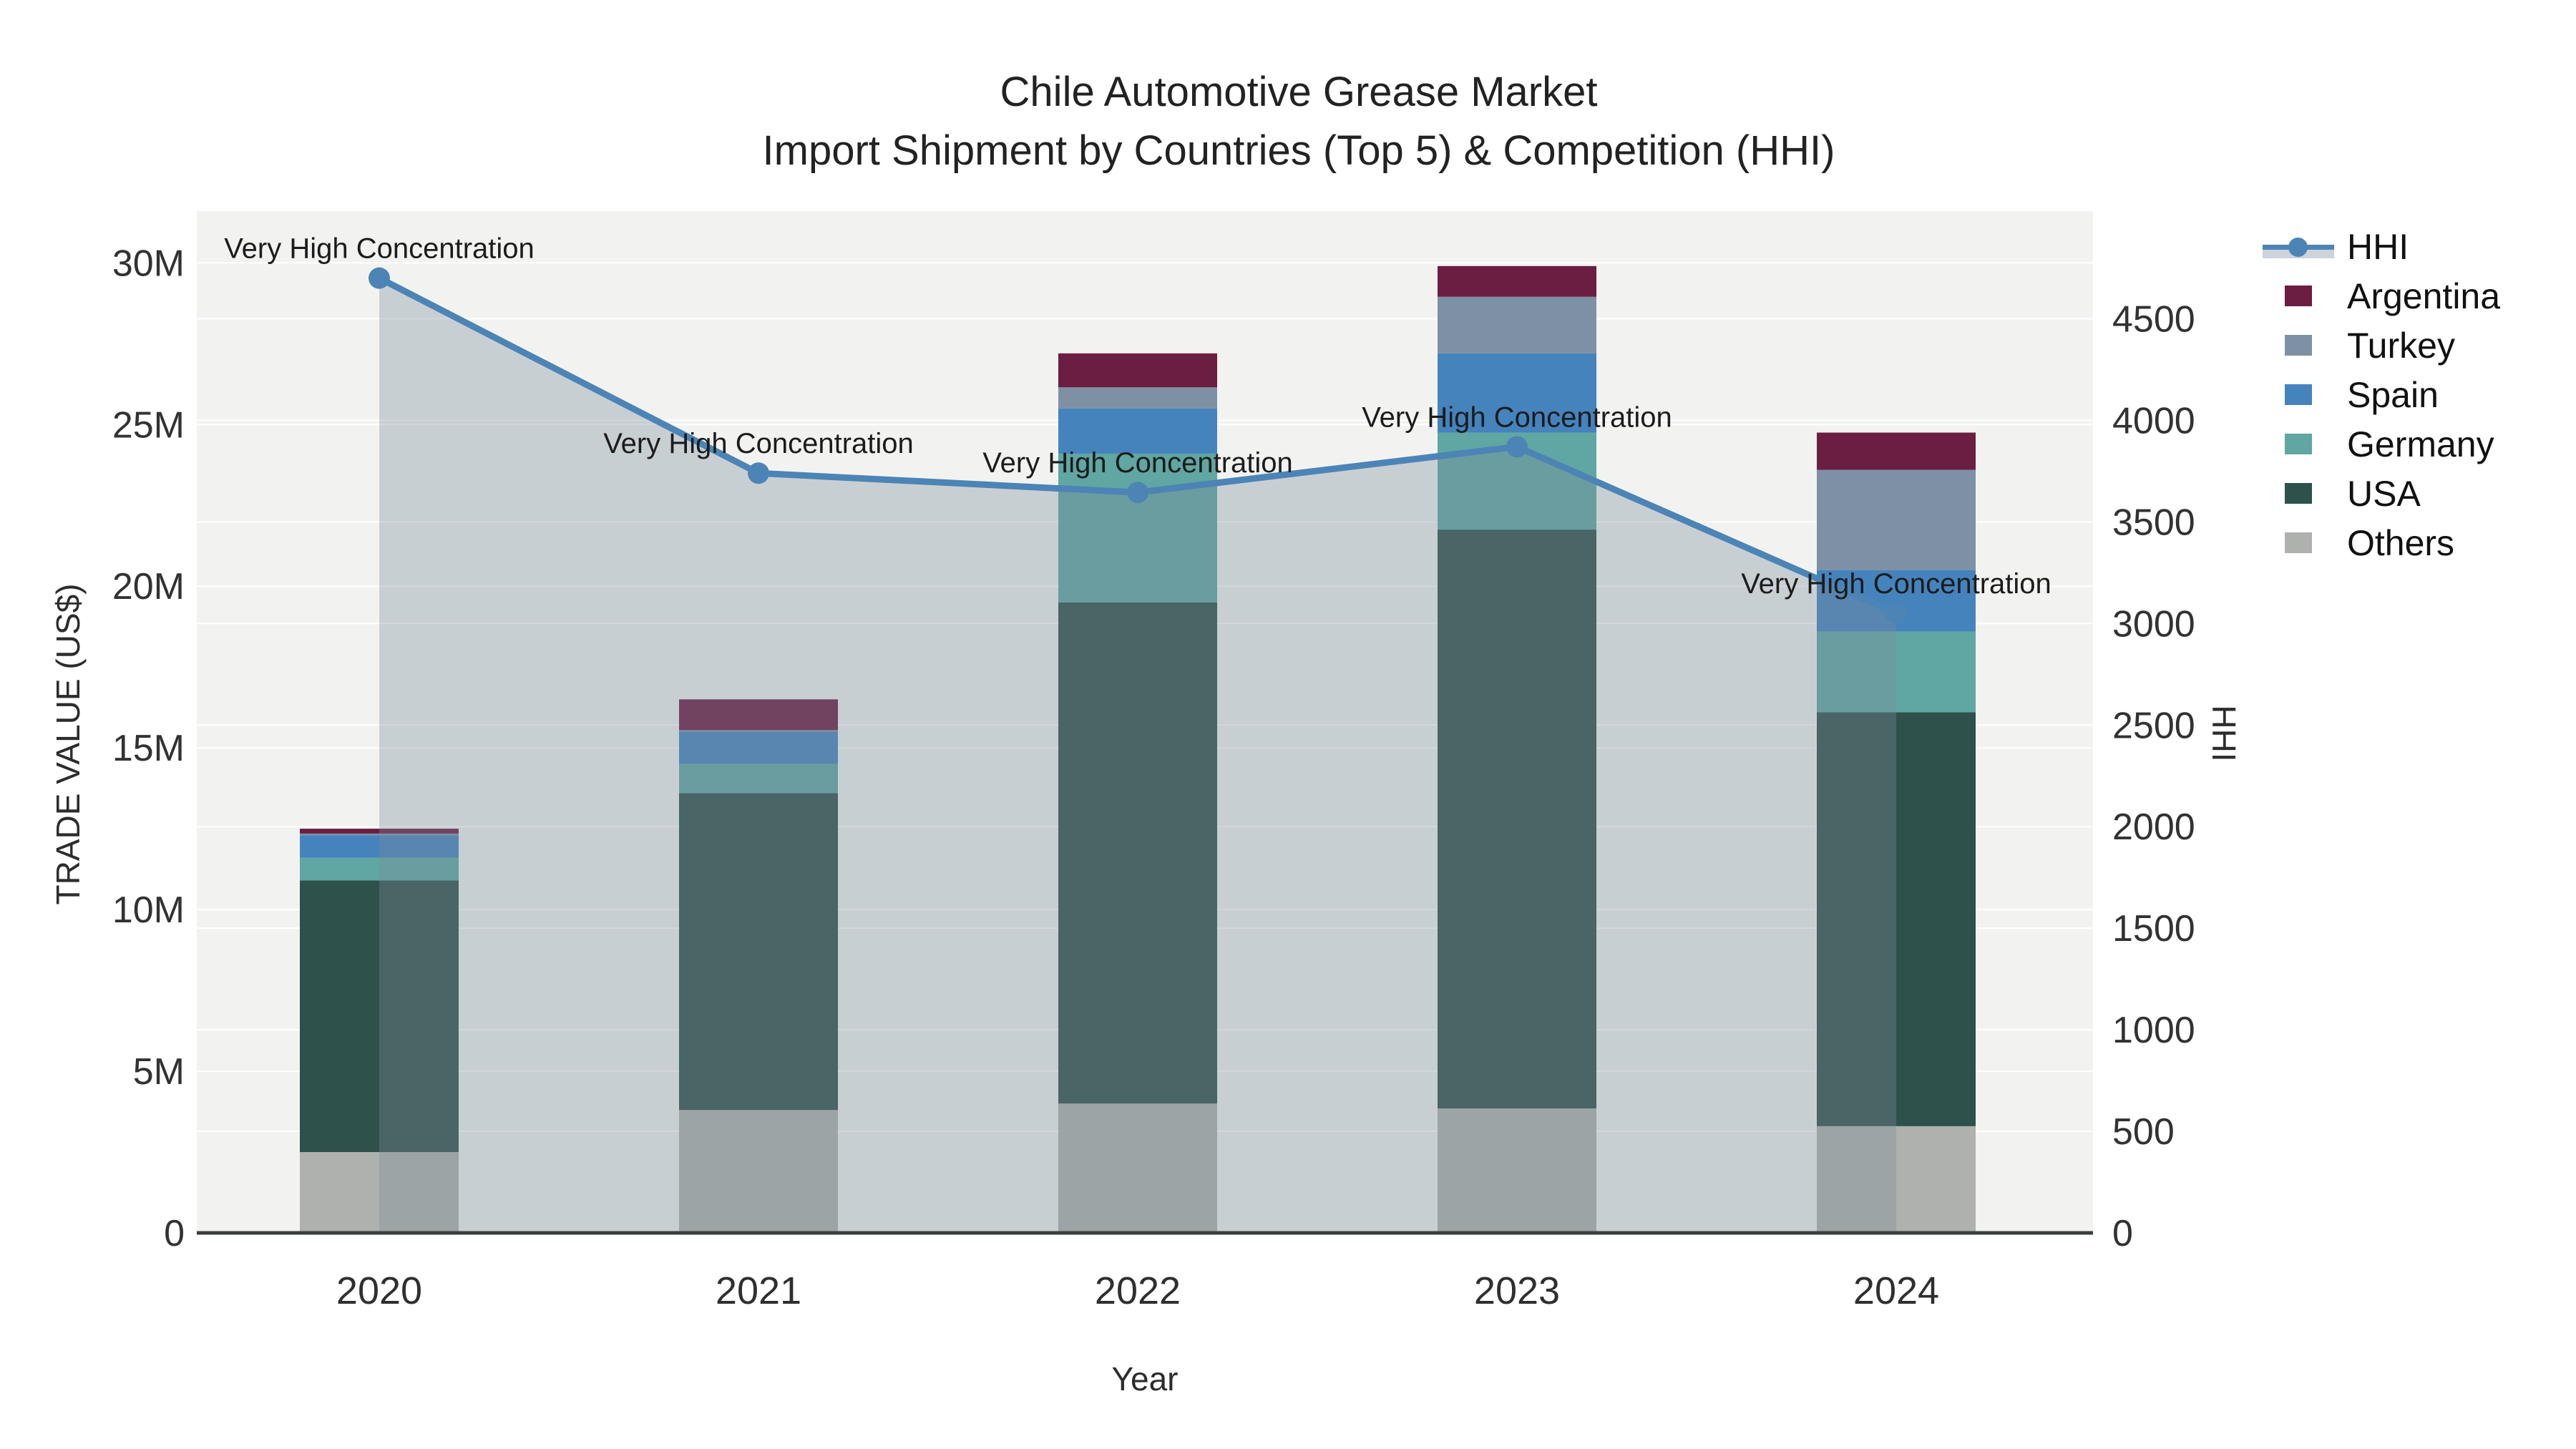 The height and width of the screenshot is (1449, 2576). What do you see at coordinates (1145, 1378) in the screenshot?
I see `x-axis-title: Year` at bounding box center [1145, 1378].